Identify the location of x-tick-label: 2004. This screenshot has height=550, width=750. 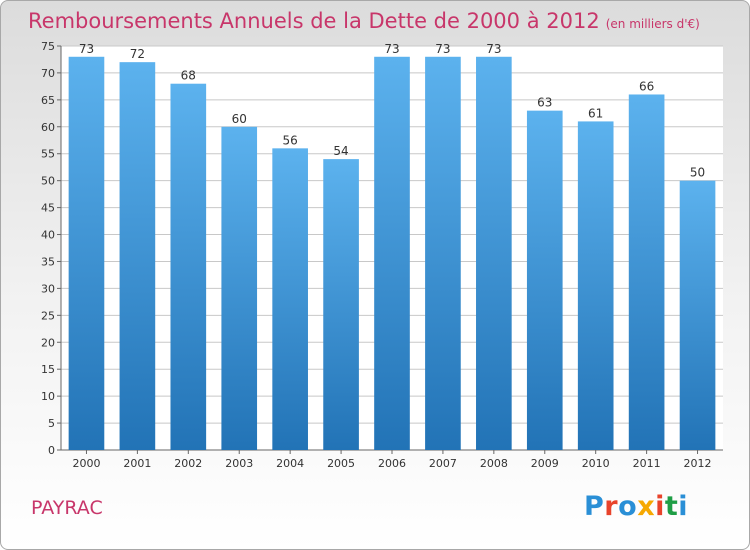
(290, 463).